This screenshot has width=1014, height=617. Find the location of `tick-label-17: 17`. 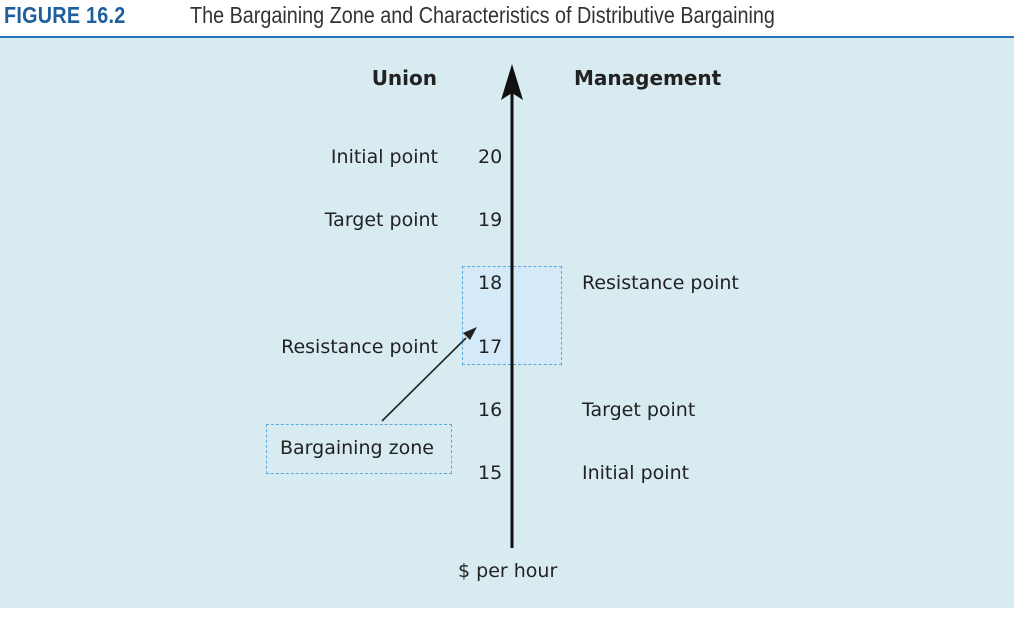

tick-label-17: 17 is located at coordinates (490, 347).